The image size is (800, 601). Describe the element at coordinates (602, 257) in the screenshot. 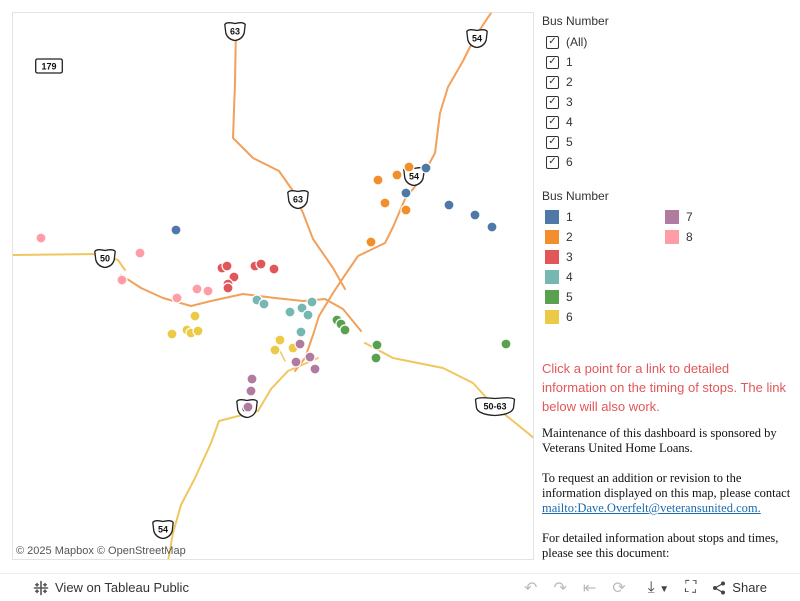

I see `legend-item-3: 3` at that location.